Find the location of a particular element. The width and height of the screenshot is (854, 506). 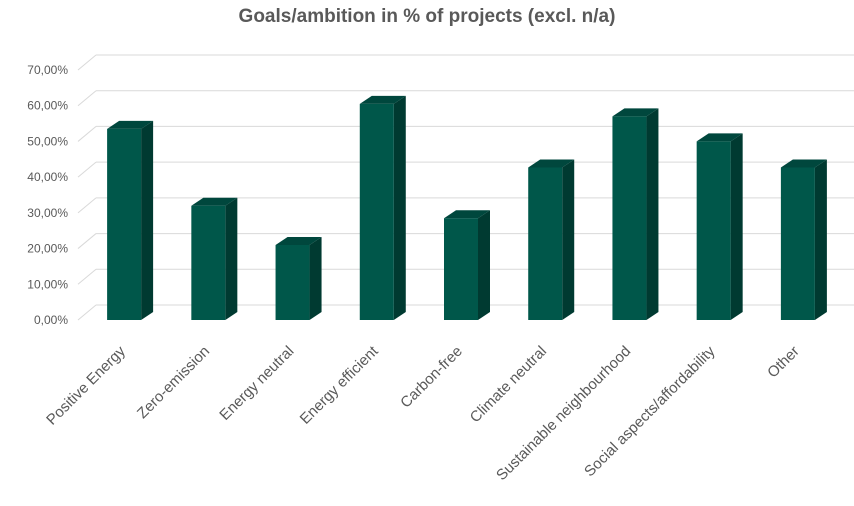

x-category-label: Zero-emission is located at coordinates (173, 382).